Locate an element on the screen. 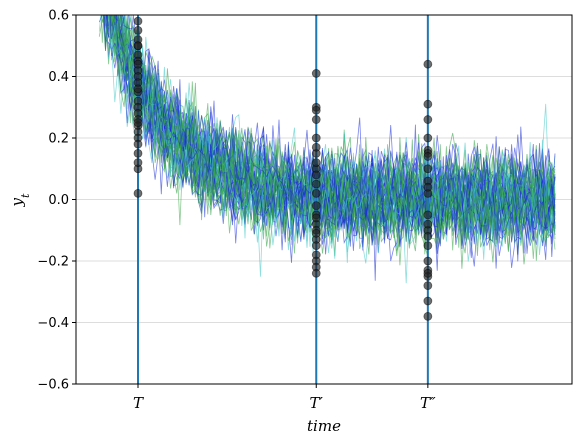 The width and height of the screenshot is (581, 443). y-tick-label: 0.2 is located at coordinates (58, 139).